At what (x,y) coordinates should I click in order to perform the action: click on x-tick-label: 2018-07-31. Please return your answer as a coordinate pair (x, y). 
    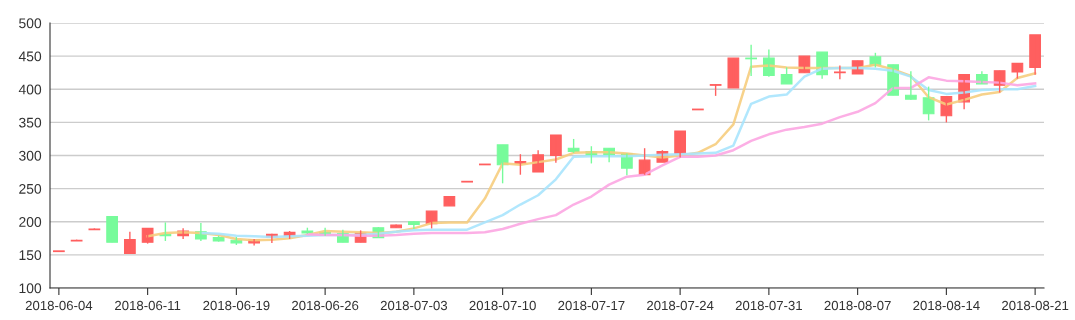
    Looking at the image, I should click on (768, 305).